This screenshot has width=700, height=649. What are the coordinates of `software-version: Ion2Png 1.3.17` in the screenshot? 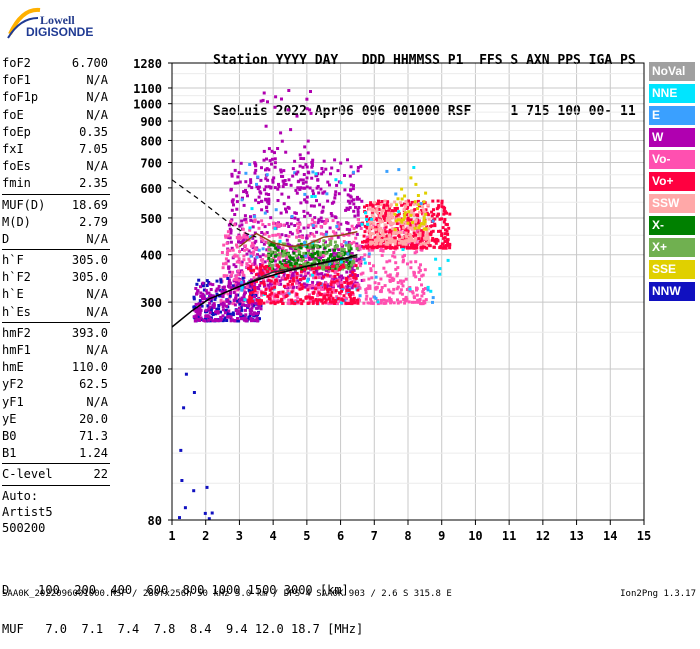 It's located at (658, 594).